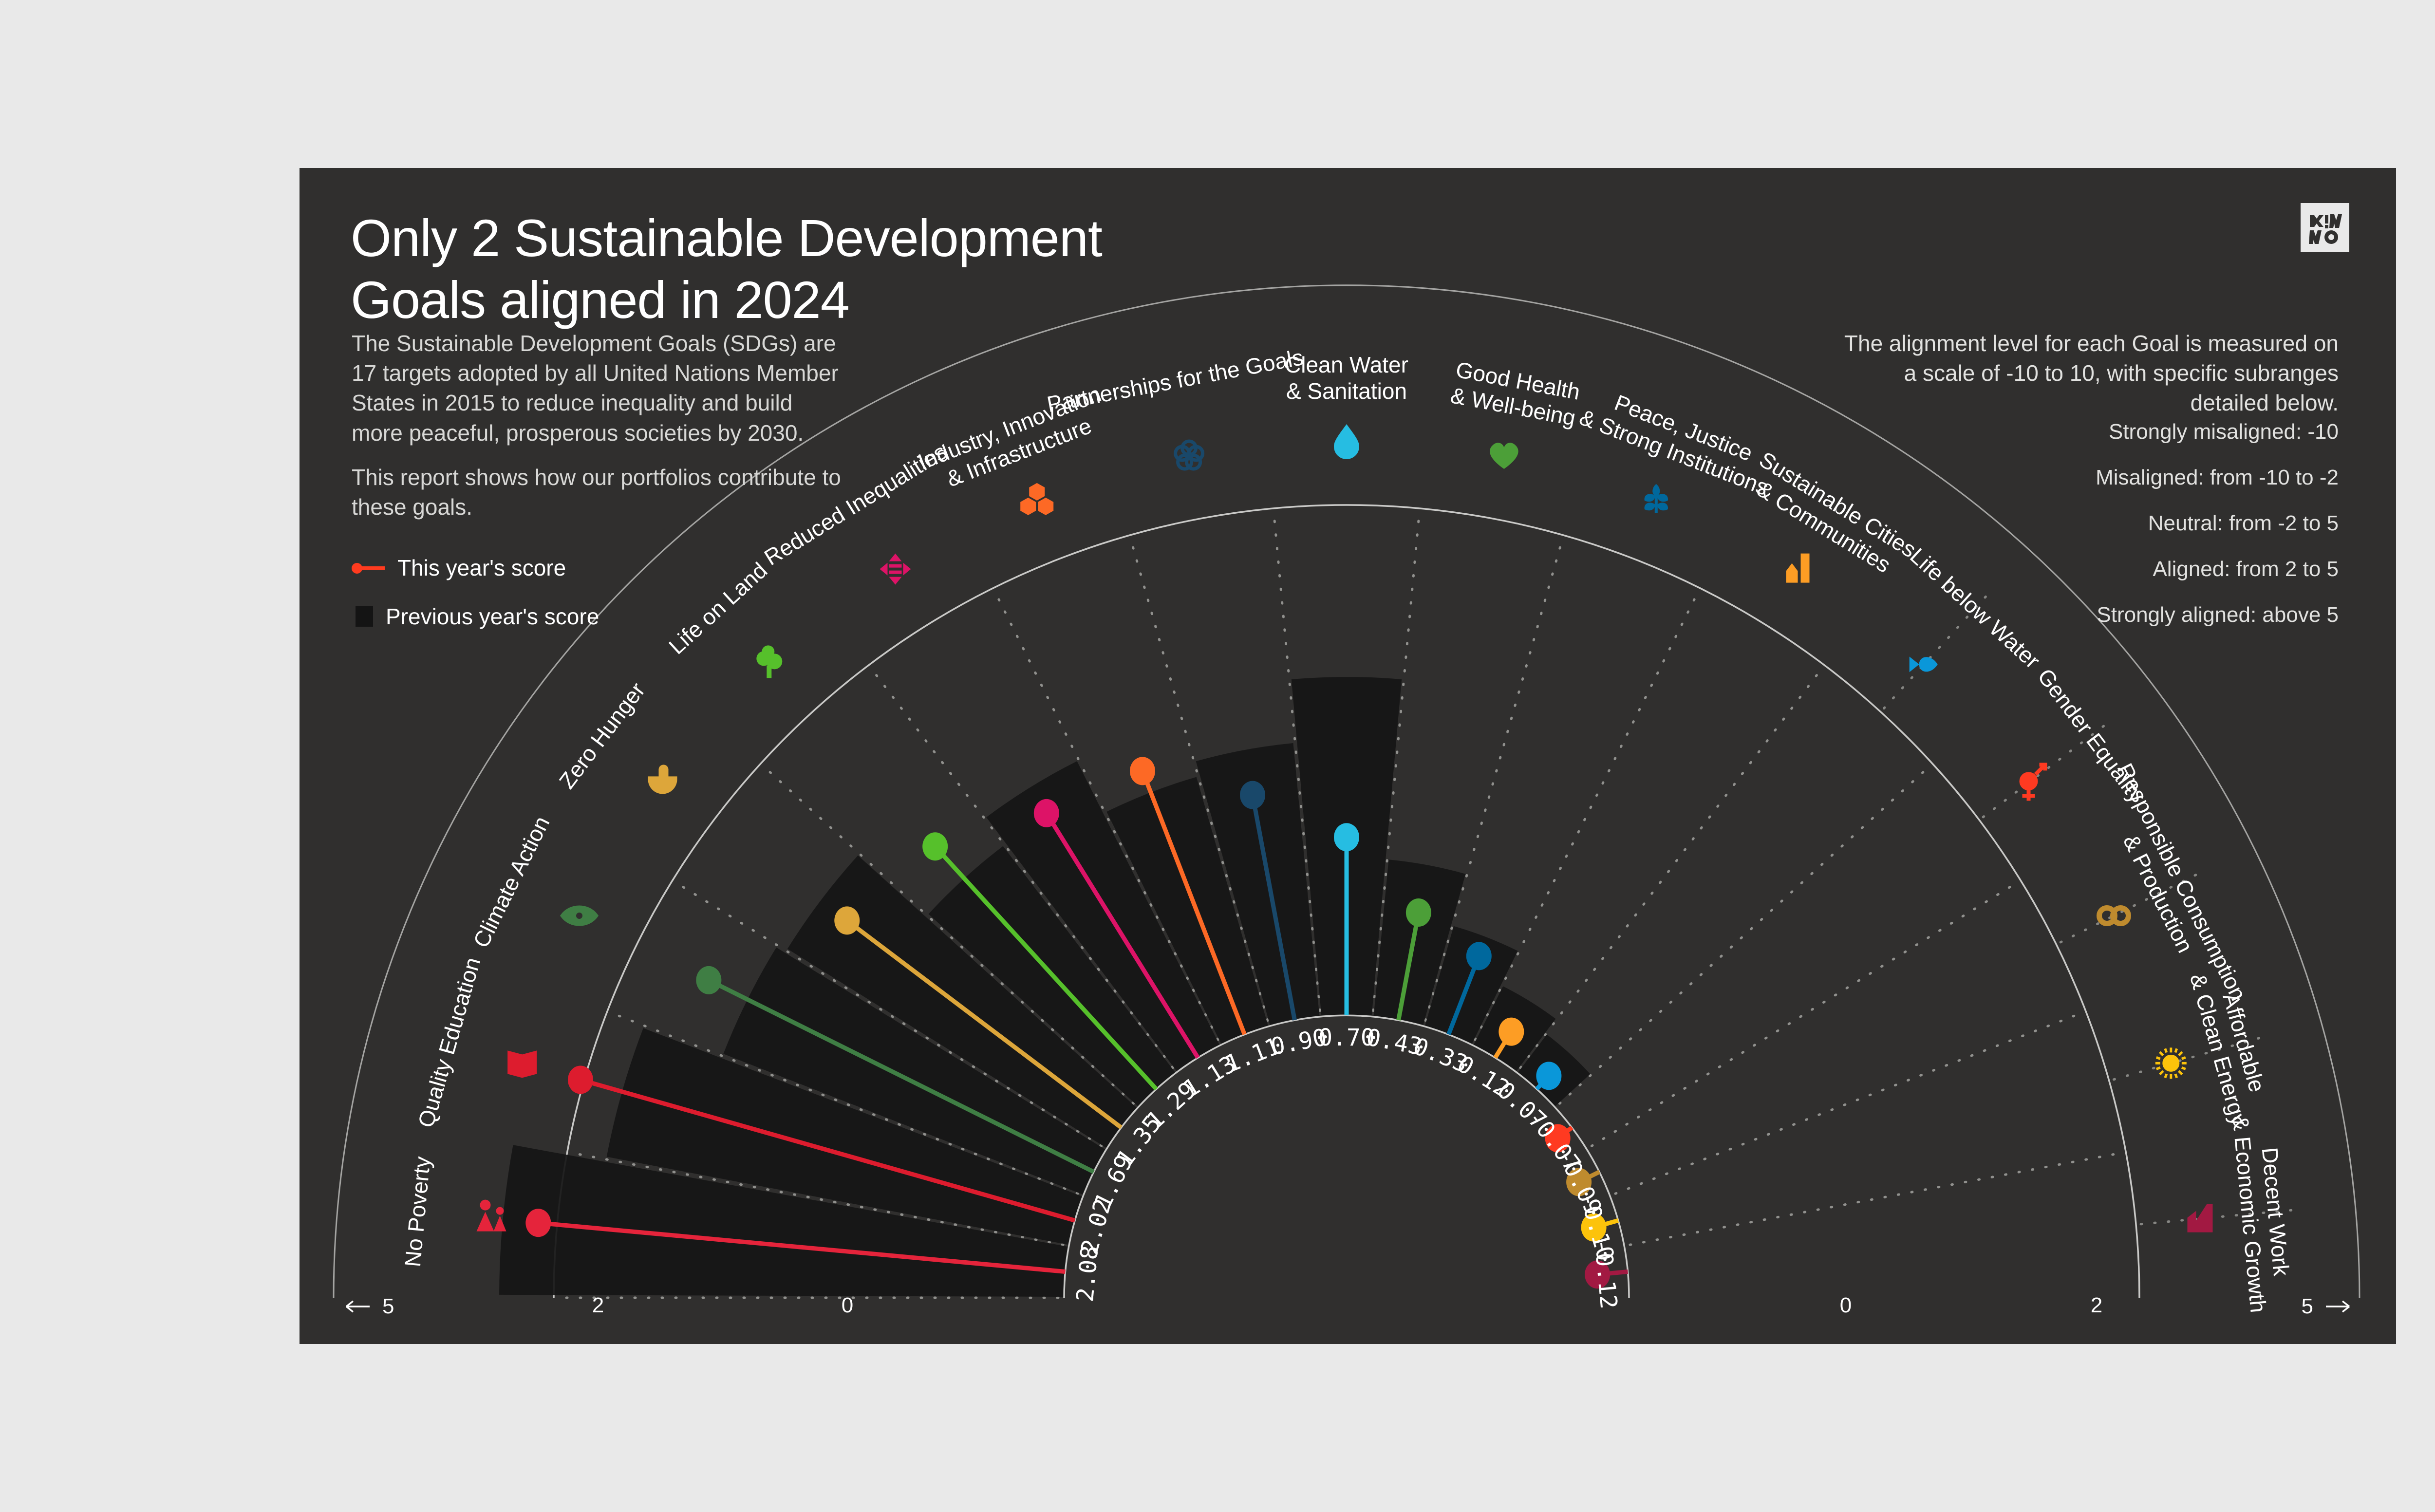 This screenshot has width=2435, height=1512. Describe the element at coordinates (2246, 569) in the screenshot. I see `range-aligned: Aligned: from 2 to 5` at that location.